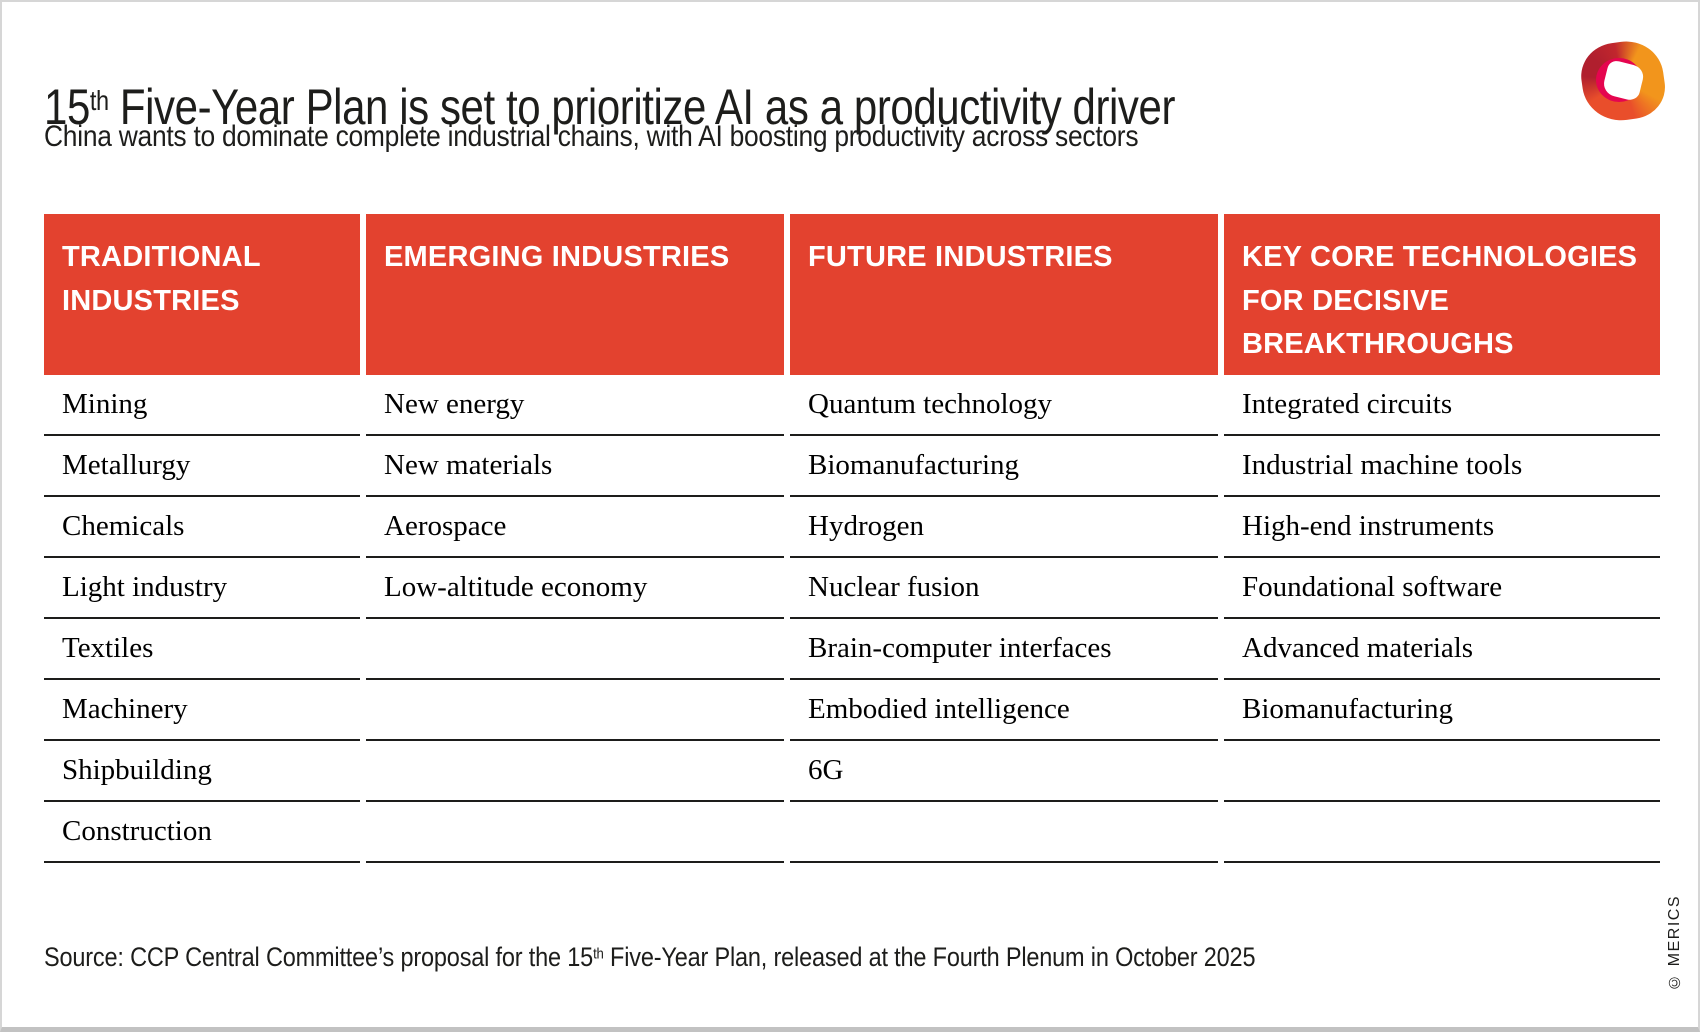 The image size is (1700, 1032). Describe the element at coordinates (1442, 649) in the screenshot. I see `table-cell: Advanced materials` at that location.